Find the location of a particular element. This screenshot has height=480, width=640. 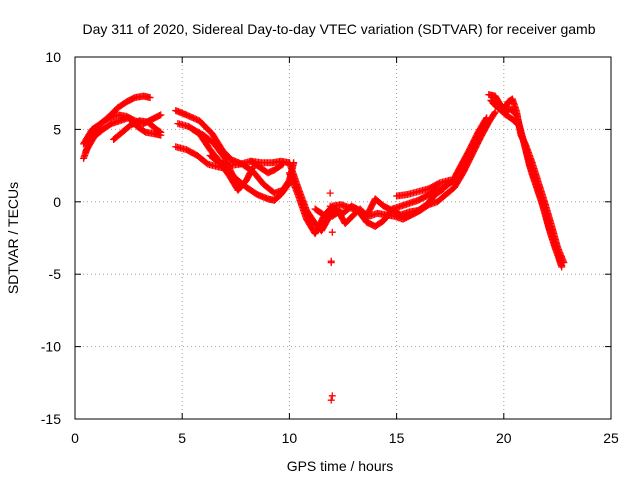

y-tick-label: -10 is located at coordinates (51, 347).